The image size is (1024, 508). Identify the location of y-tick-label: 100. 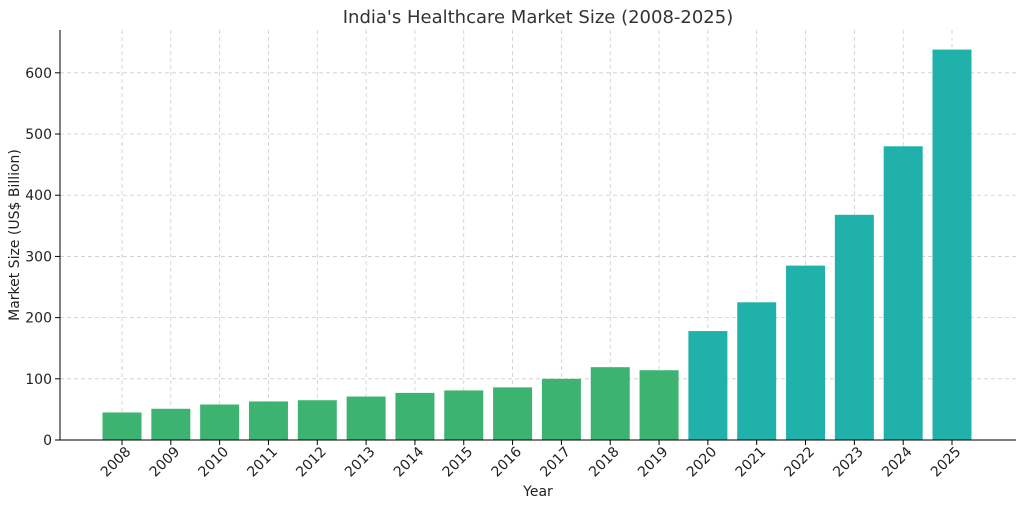
(38, 380).